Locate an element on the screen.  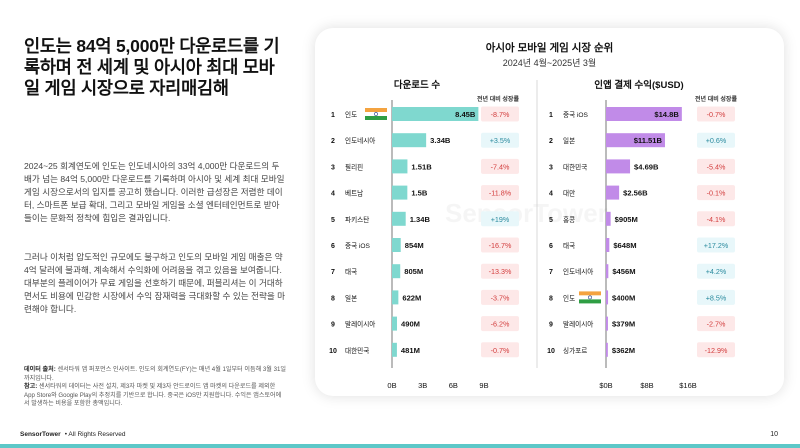
revenue-category-label: 인도 is located at coordinates (569, 297).